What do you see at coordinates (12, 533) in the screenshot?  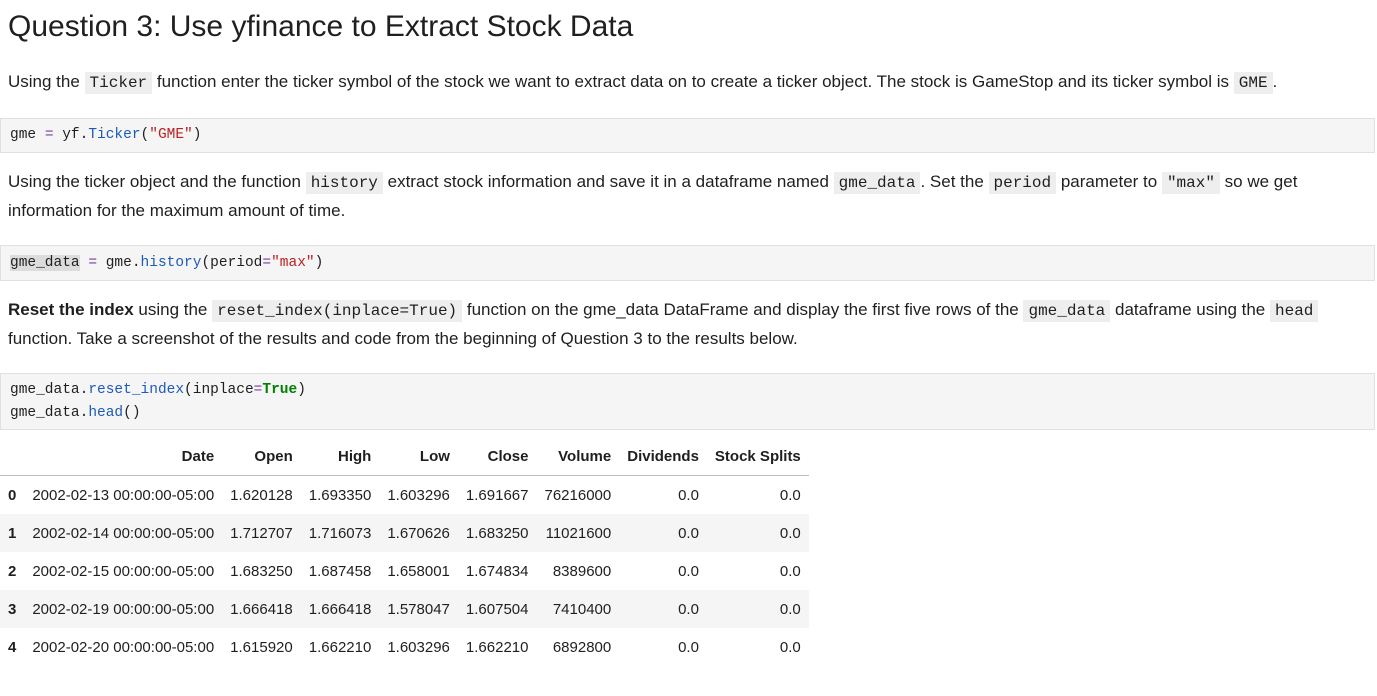 I see `row-index: 1` at bounding box center [12, 533].